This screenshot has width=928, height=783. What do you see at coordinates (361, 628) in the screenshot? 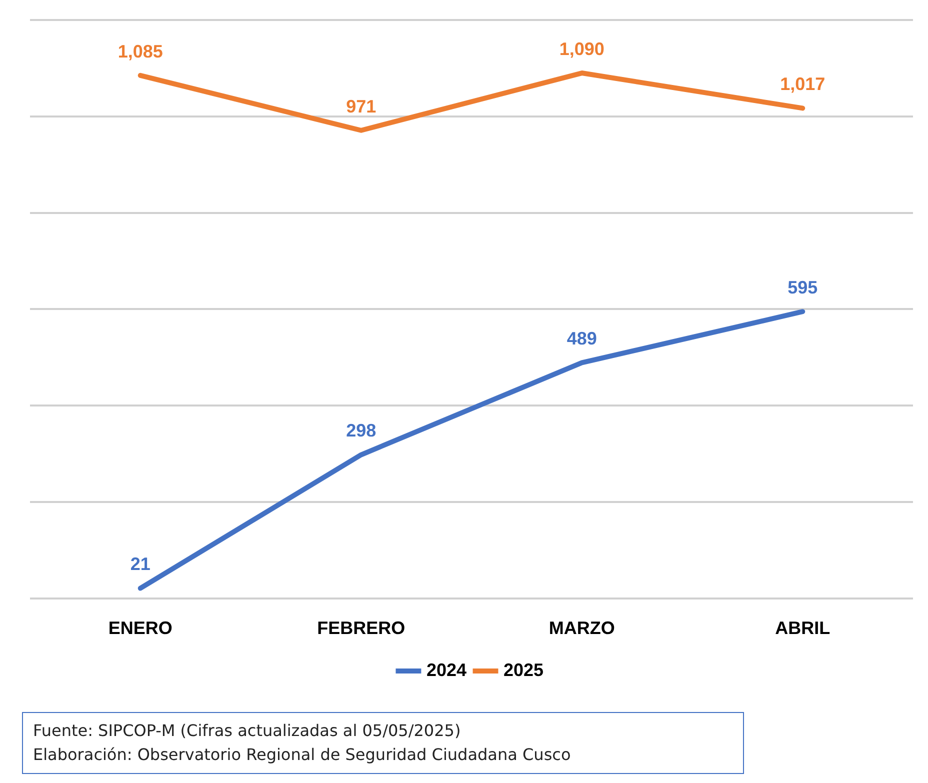
I see `x-tick-label: FEBRERO` at bounding box center [361, 628].